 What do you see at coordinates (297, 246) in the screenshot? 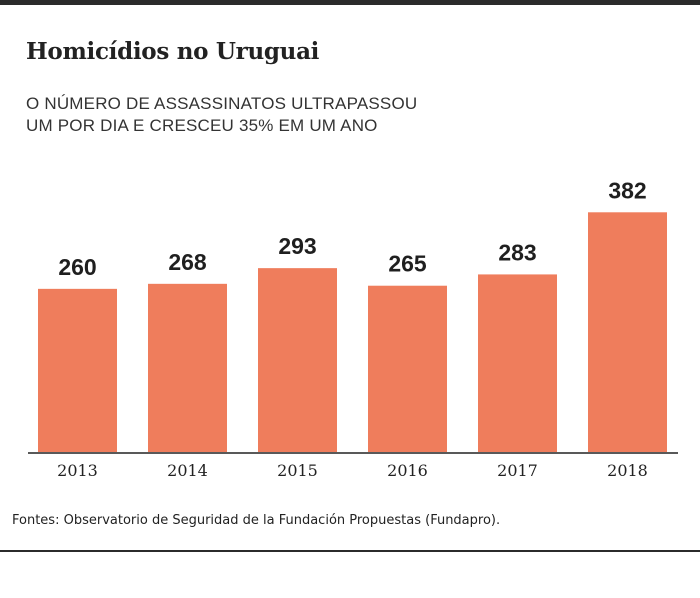
I see `value-label-2015: 293` at bounding box center [297, 246].